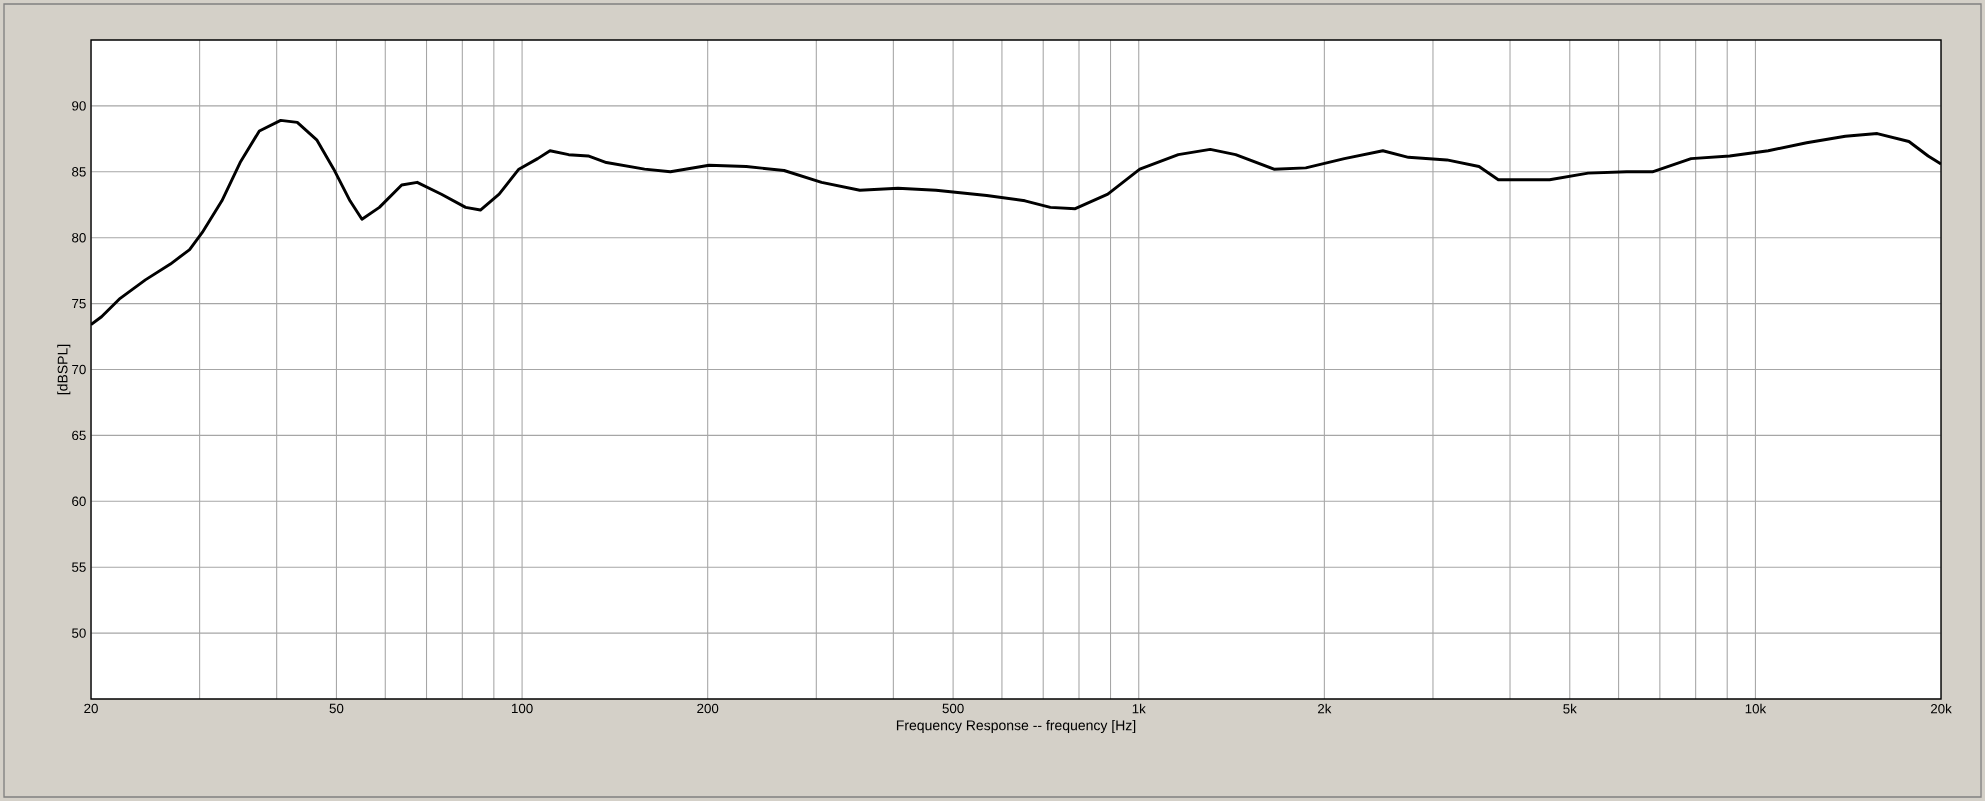 This screenshot has width=1985, height=801. I want to click on y-tick-label: 75, so click(79, 303).